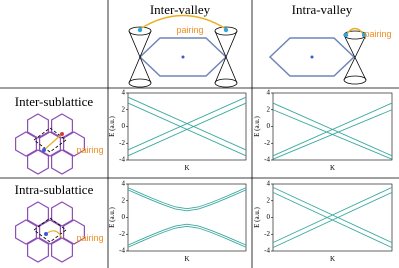 This screenshot has height=268, width=399. I want to click on brillouin-zone, so click(312, 57).